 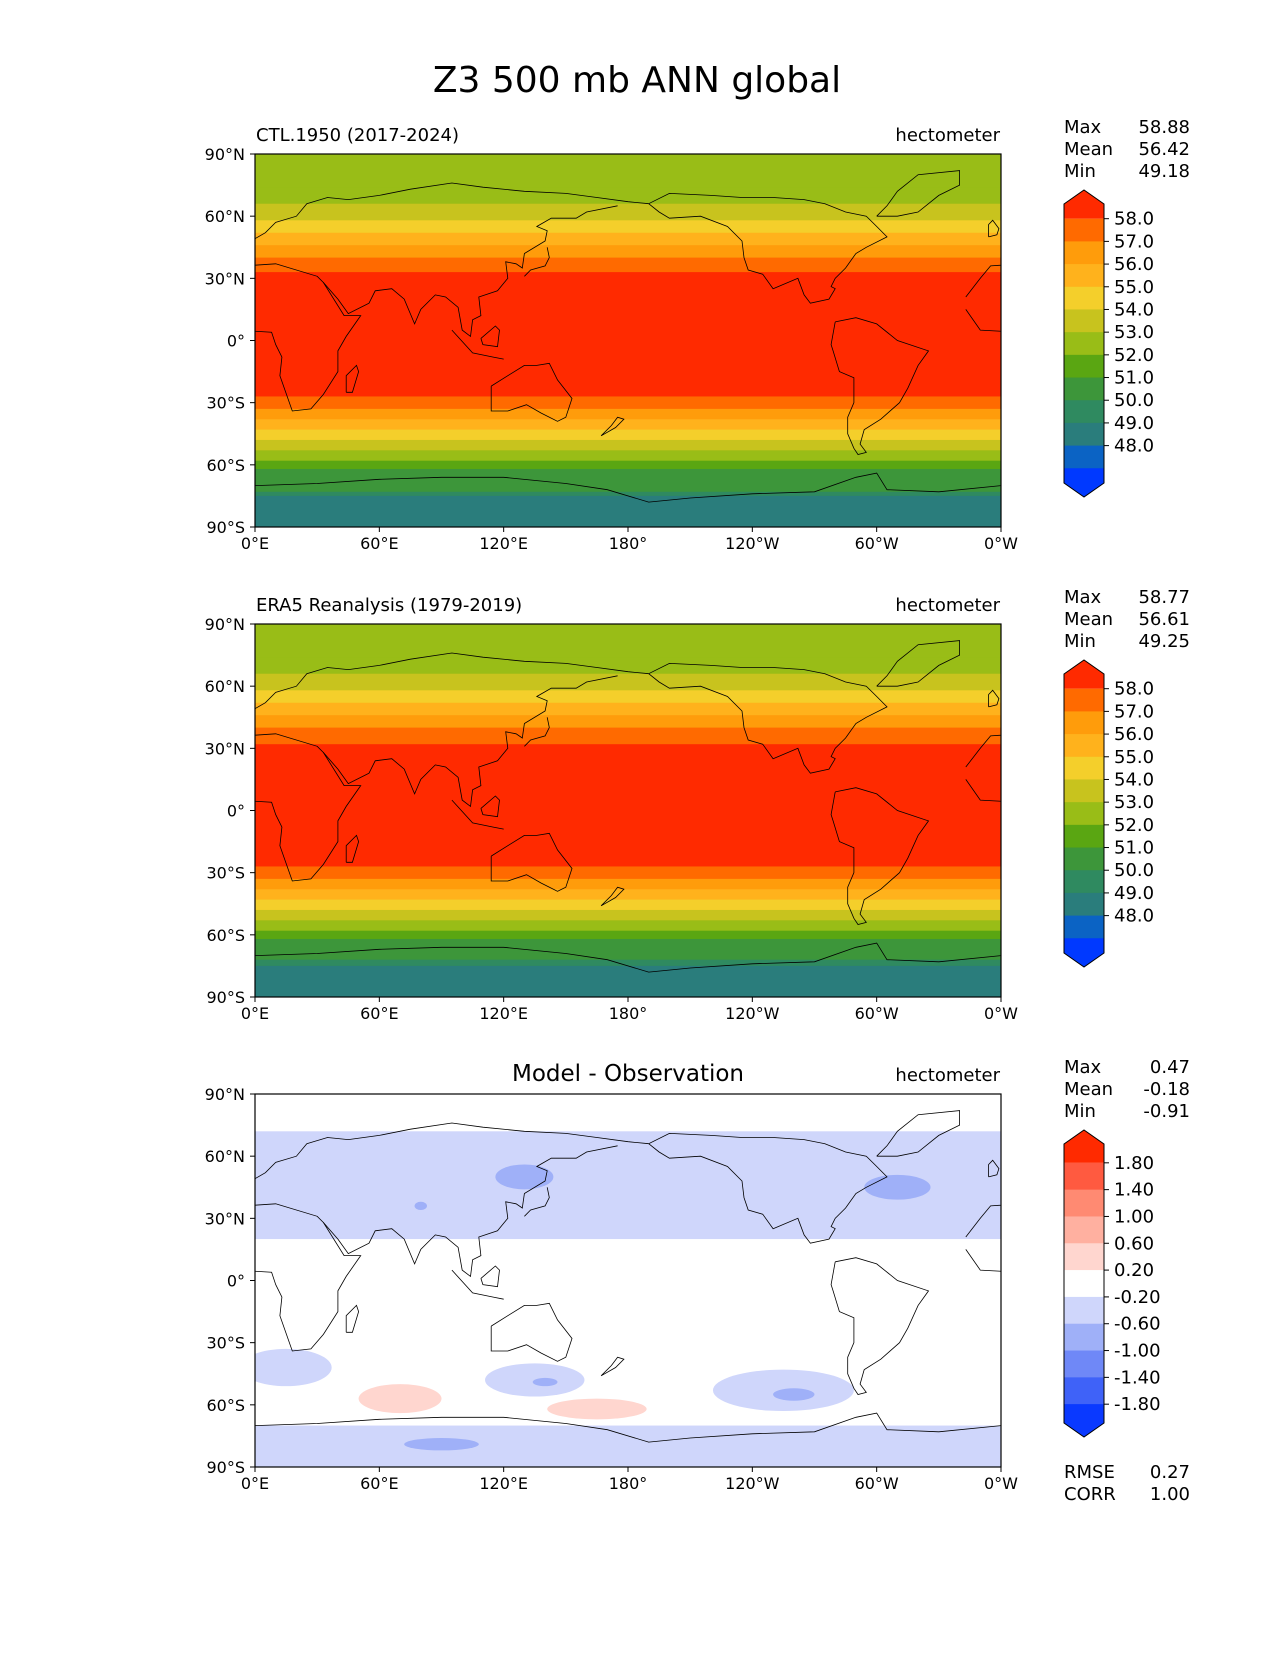 What do you see at coordinates (1088, 619) in the screenshot?
I see `stat-label: Mean` at bounding box center [1088, 619].